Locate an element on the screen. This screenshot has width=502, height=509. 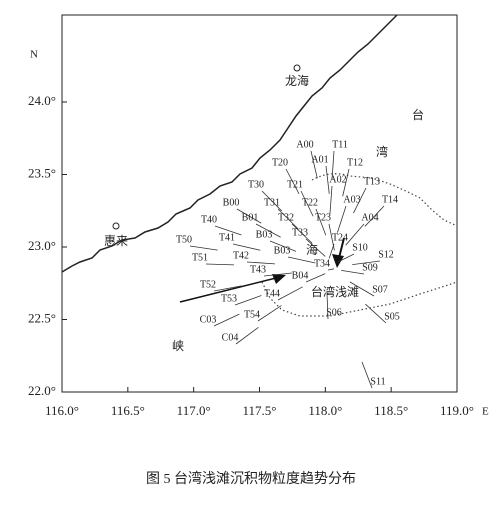
station-label: S09 is located at coordinates (370, 267).